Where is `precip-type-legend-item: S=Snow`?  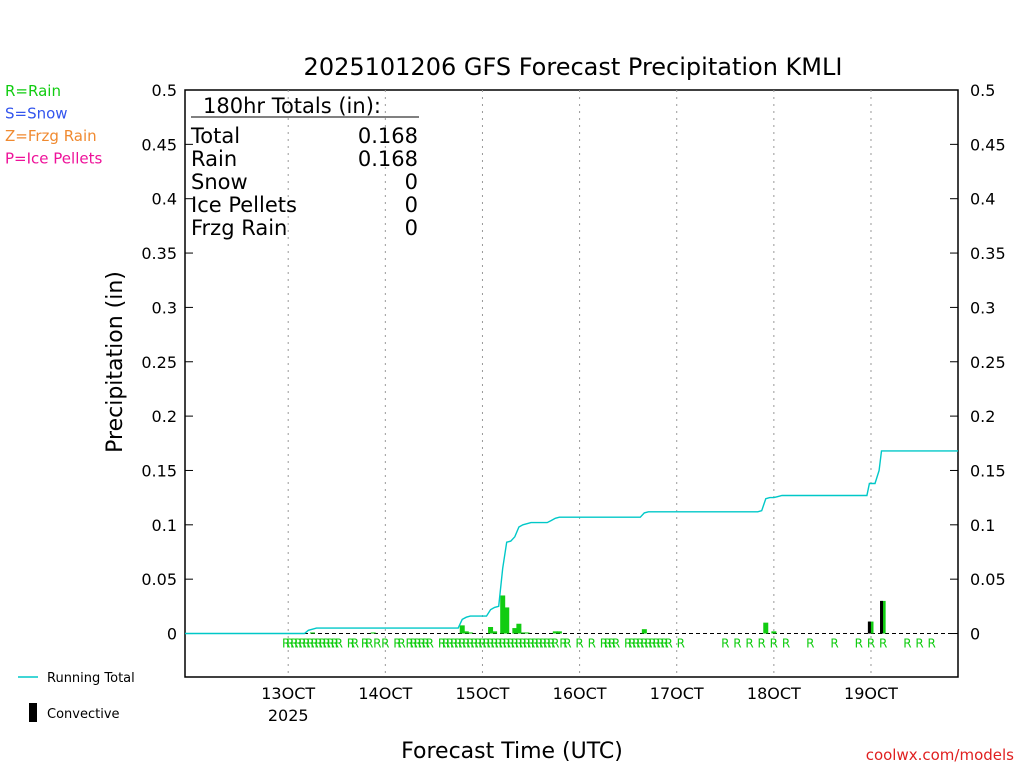 precip-type-legend-item: S=Snow is located at coordinates (36, 114).